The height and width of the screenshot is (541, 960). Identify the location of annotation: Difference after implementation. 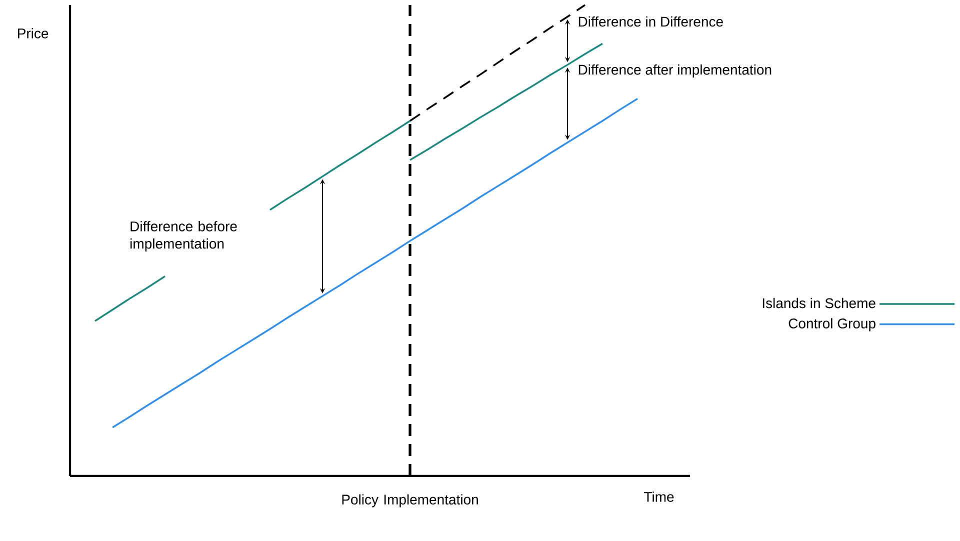
(675, 71).